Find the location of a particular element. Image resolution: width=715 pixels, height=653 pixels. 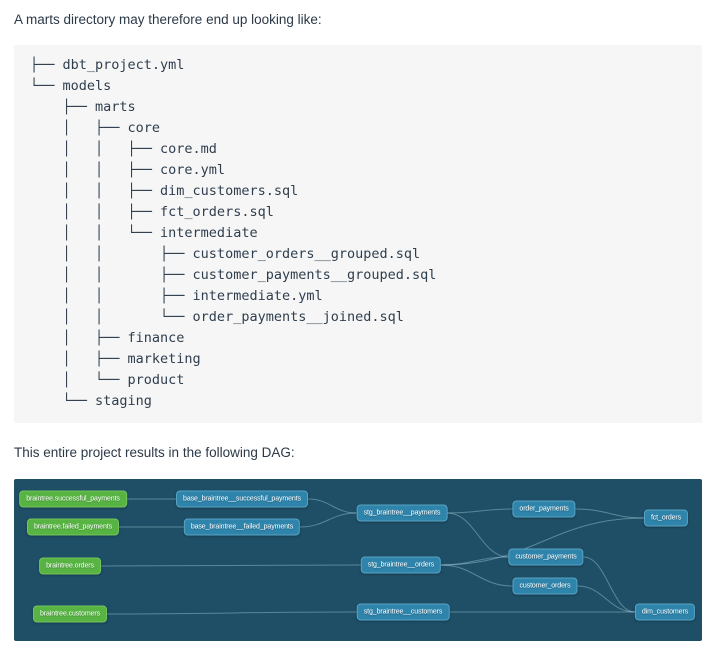

dag-edge-order_payments--fct_orders is located at coordinates (610, 513).